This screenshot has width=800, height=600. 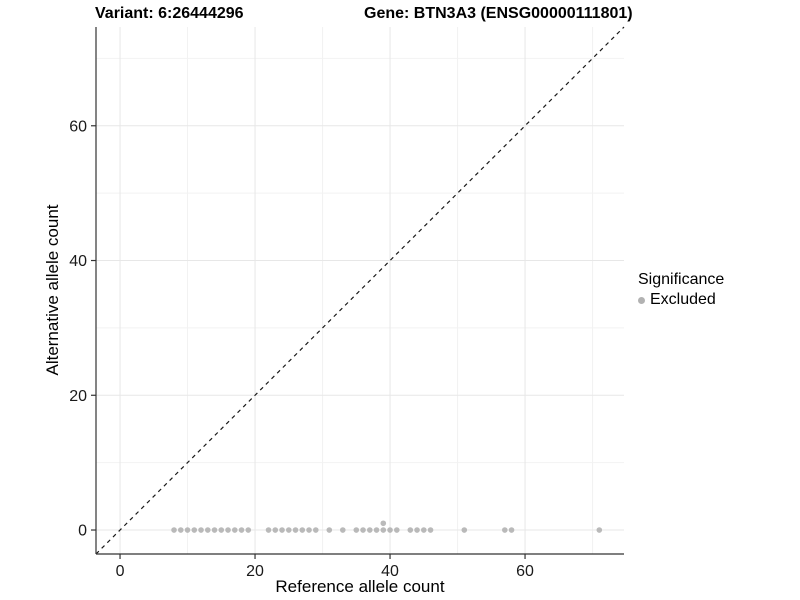 I want to click on y-tick-label: 0, so click(x=82, y=531).